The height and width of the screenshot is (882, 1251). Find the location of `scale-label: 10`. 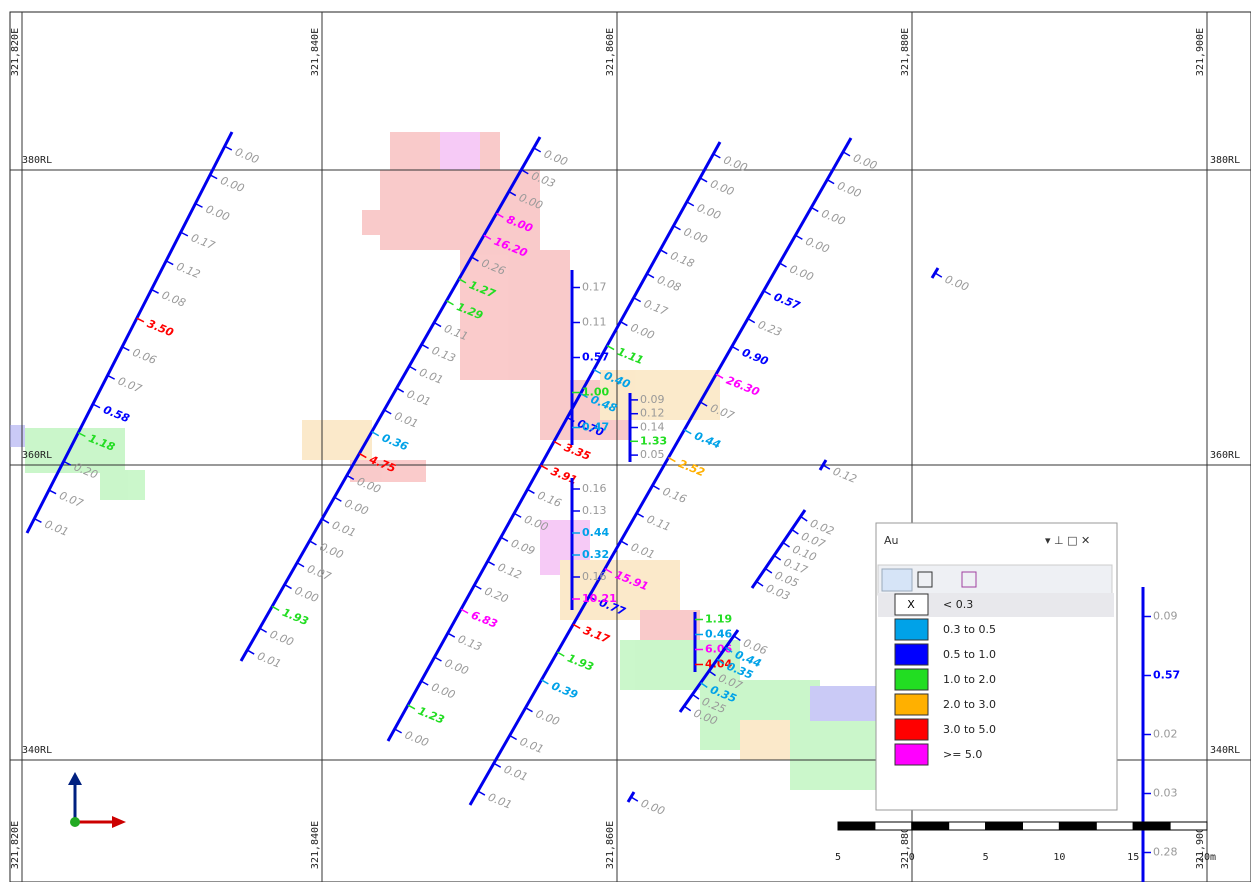

scale-label: 10 is located at coordinates (1059, 857).